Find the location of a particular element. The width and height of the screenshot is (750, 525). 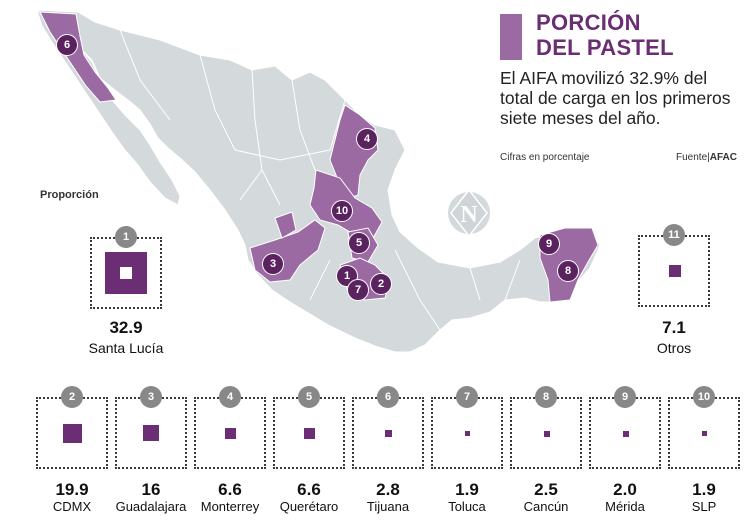

title-line-1: PORCIÓN is located at coordinates (588, 22).